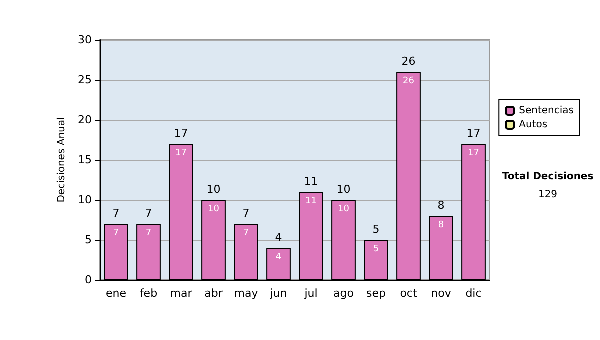  What do you see at coordinates (533, 125) in the screenshot?
I see `legend-label: Autos` at bounding box center [533, 125].